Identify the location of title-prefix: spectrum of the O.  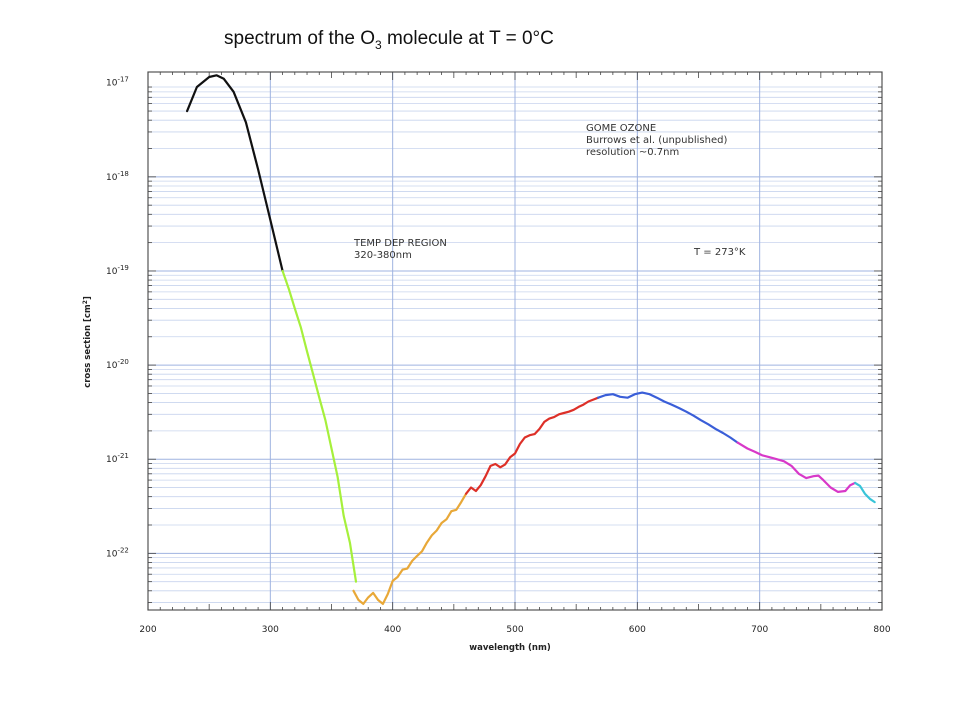
(300, 38).